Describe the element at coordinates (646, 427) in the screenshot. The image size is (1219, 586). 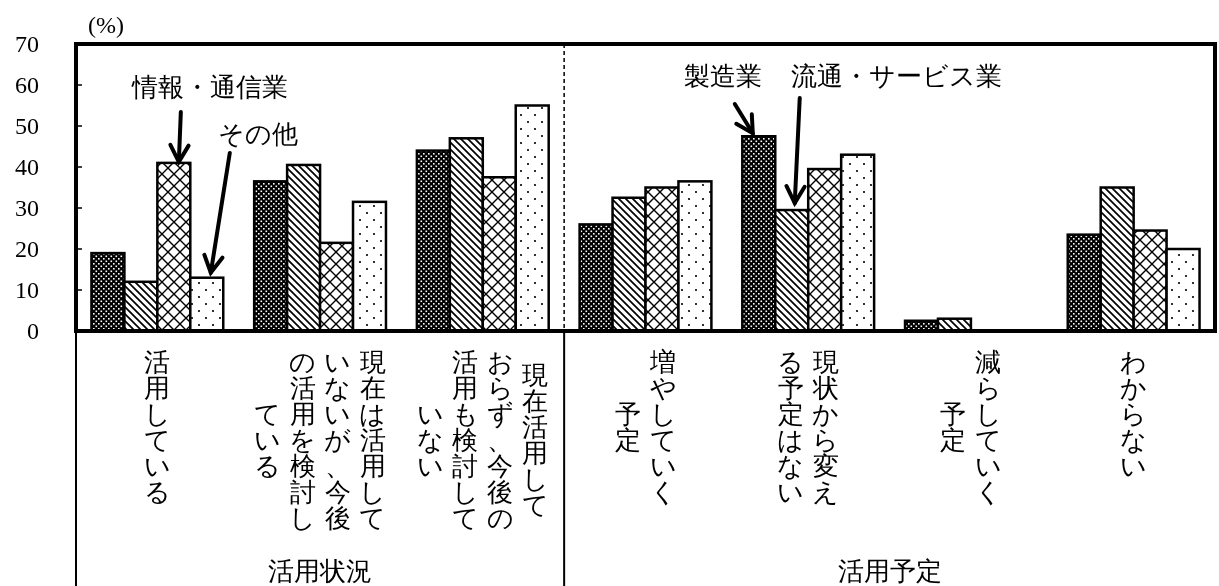
I see `category-label: 増やしていく予定` at that location.